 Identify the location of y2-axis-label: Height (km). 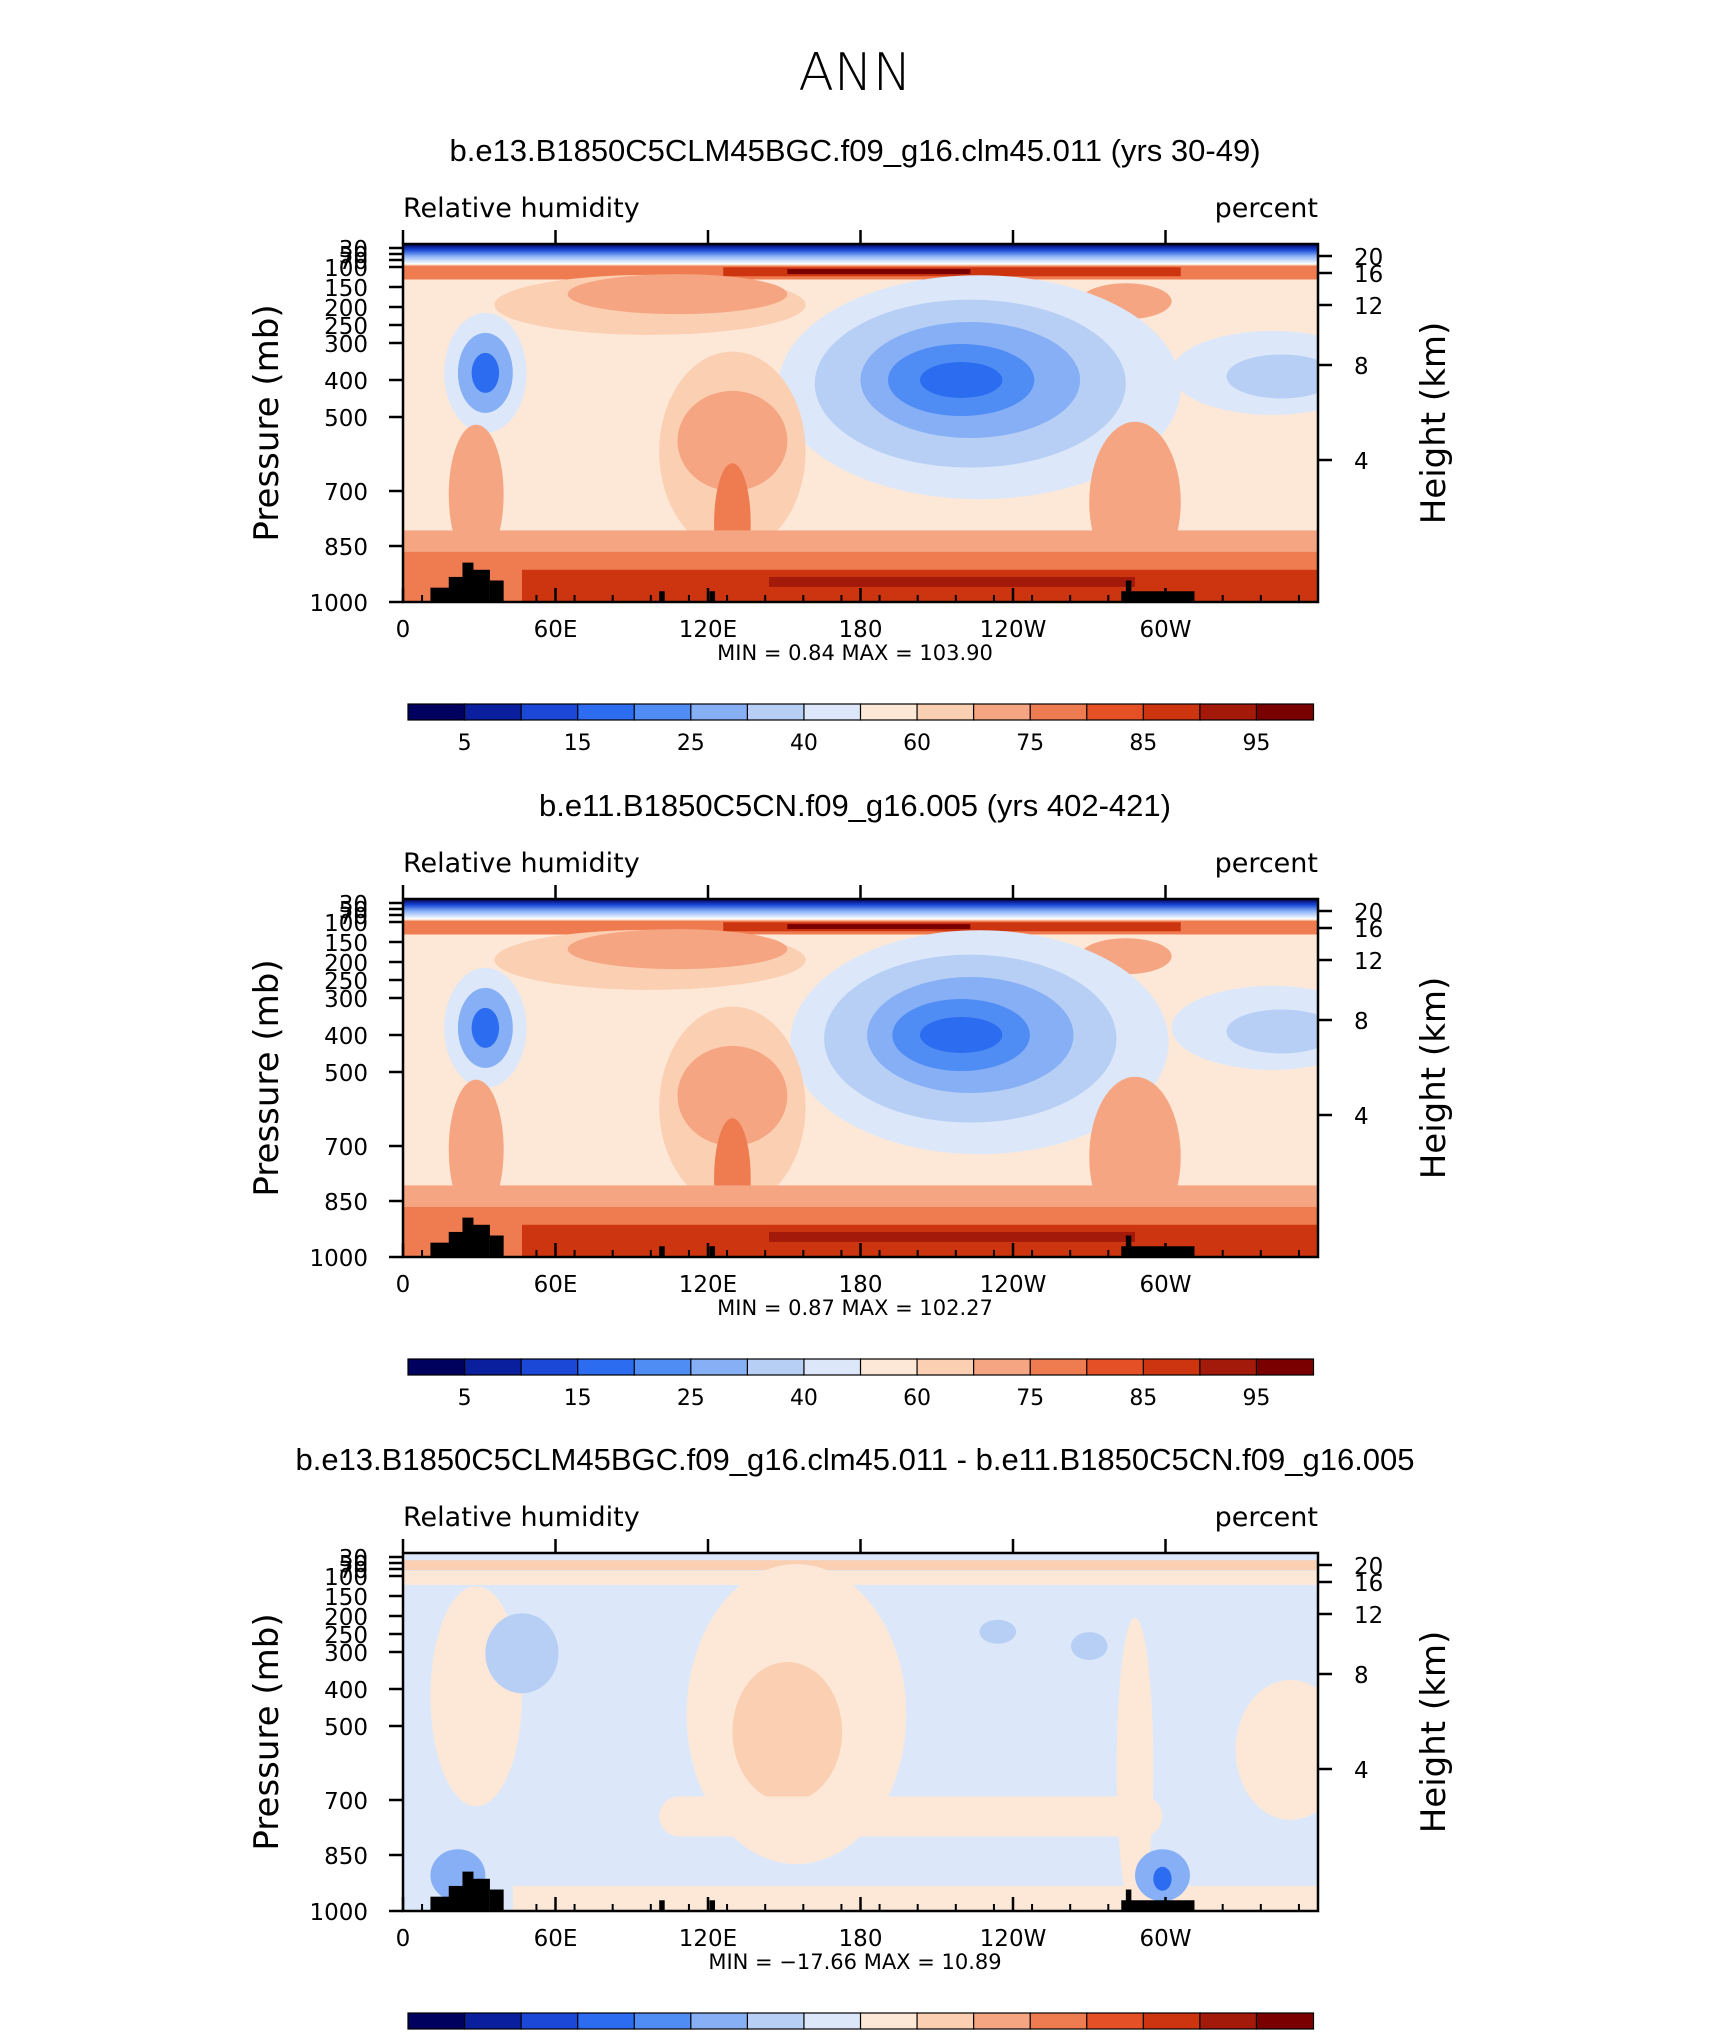
(1434, 1732).